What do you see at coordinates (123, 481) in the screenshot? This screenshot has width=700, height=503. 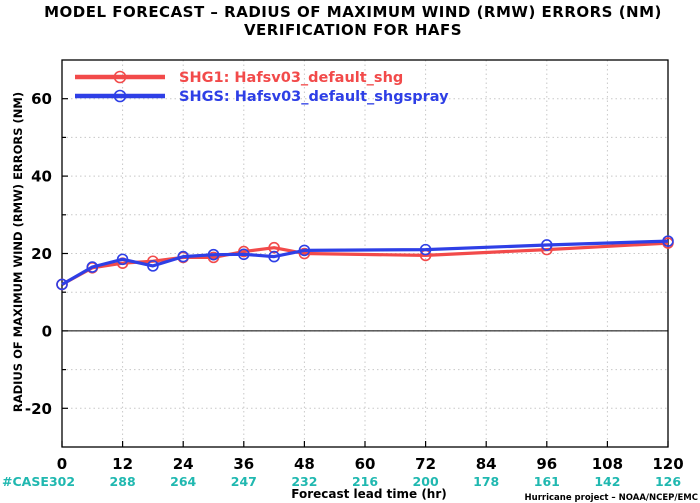 I see `case-count: 288` at bounding box center [123, 481].